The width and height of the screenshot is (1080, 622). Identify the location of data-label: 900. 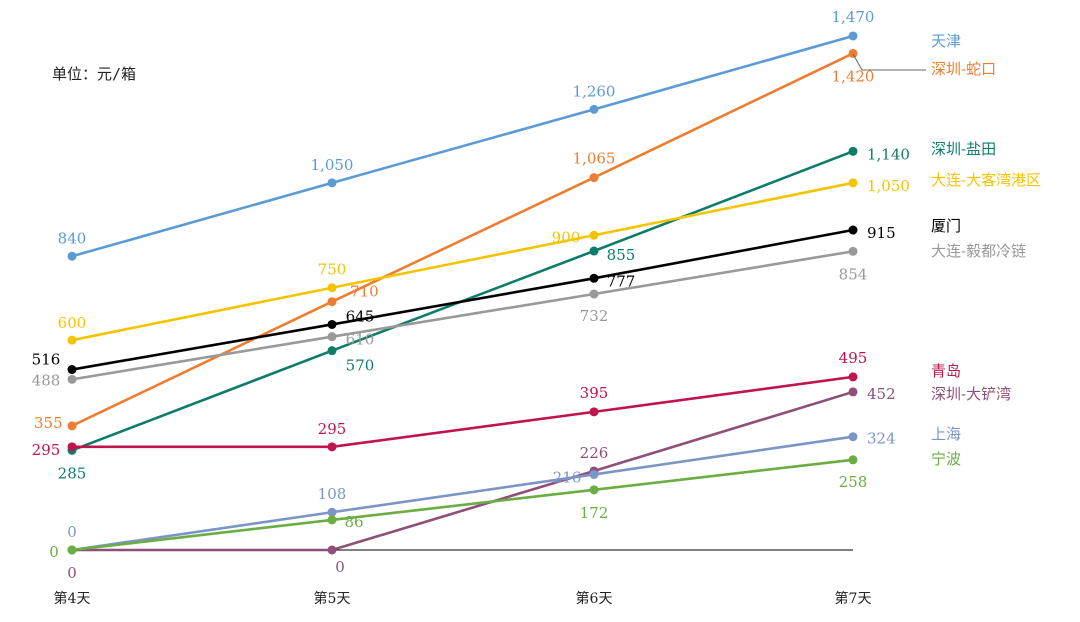
(566, 237).